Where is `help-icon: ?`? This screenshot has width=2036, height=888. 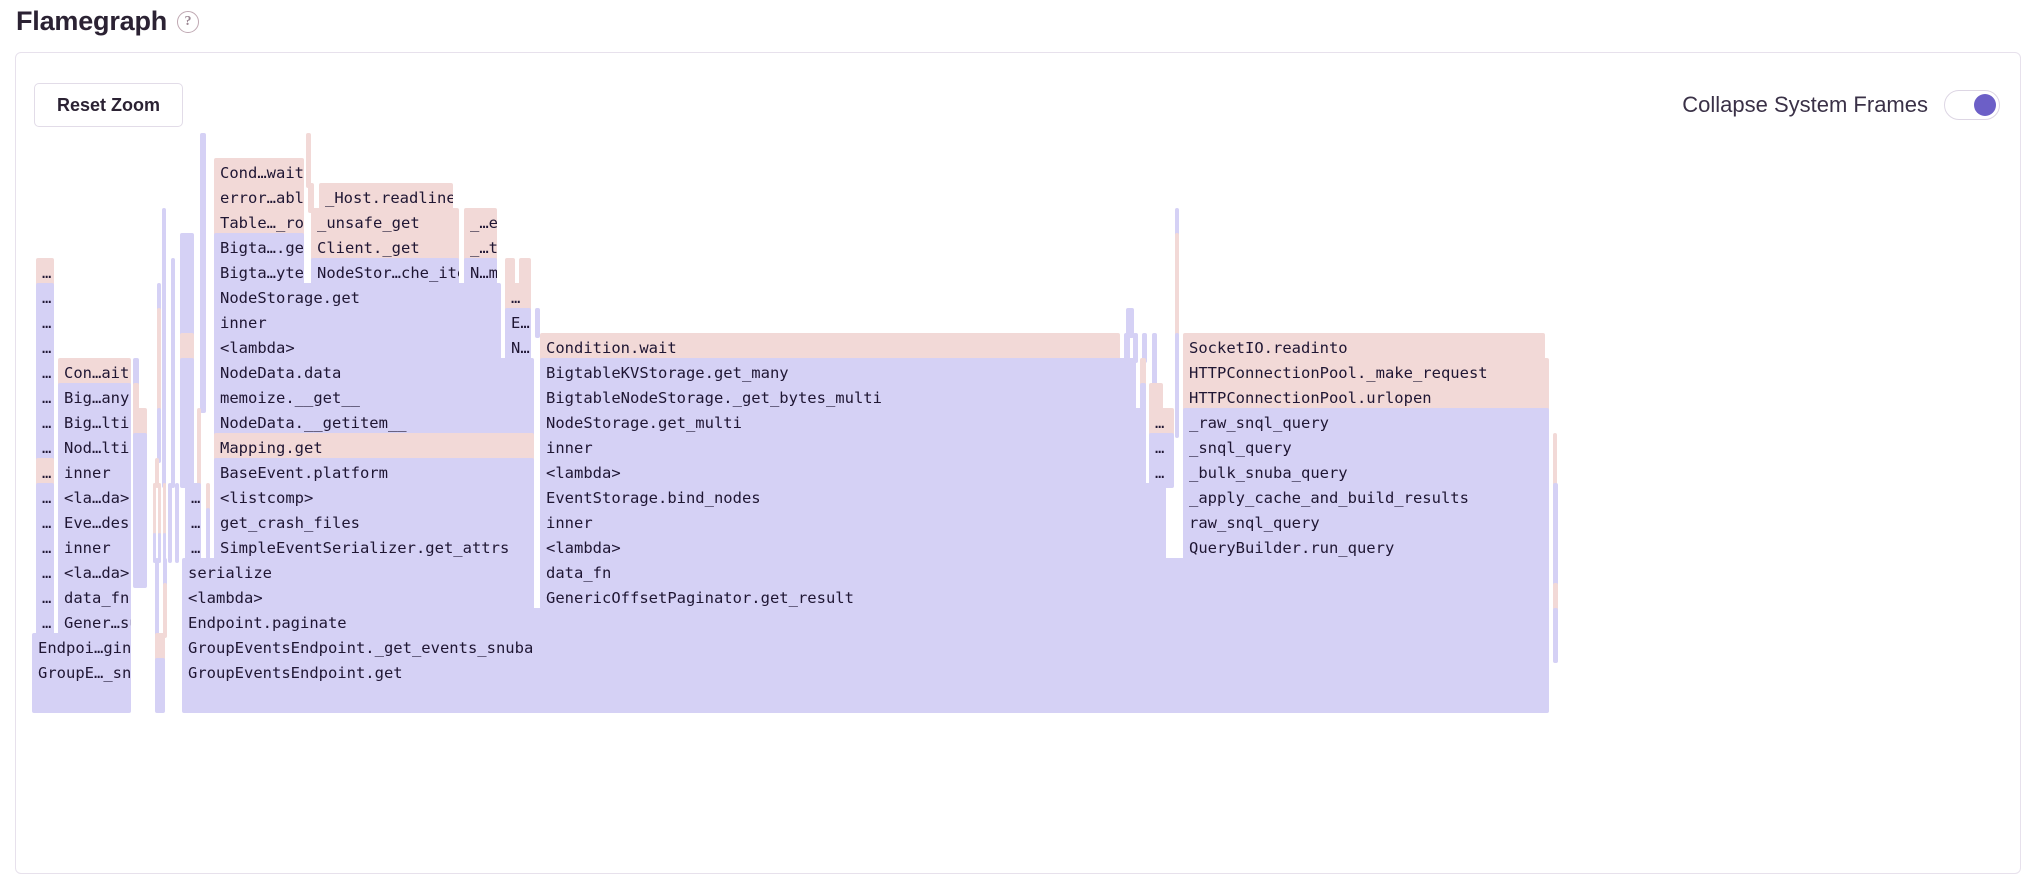
help-icon: ? is located at coordinates (188, 21).